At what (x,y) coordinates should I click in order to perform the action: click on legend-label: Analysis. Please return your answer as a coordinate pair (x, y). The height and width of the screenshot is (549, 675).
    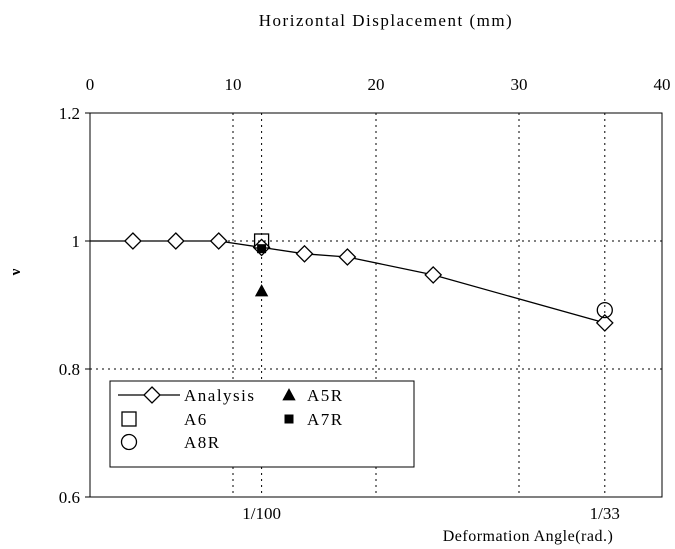
    Looking at the image, I should click on (220, 395).